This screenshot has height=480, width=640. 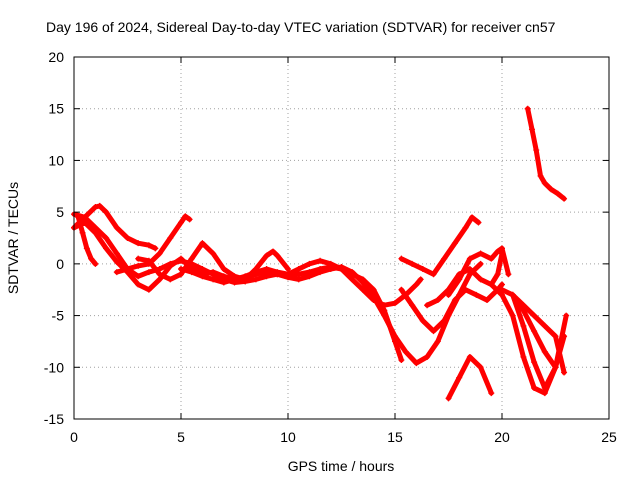 I want to click on y-tick-label: -5, so click(x=58, y=316).